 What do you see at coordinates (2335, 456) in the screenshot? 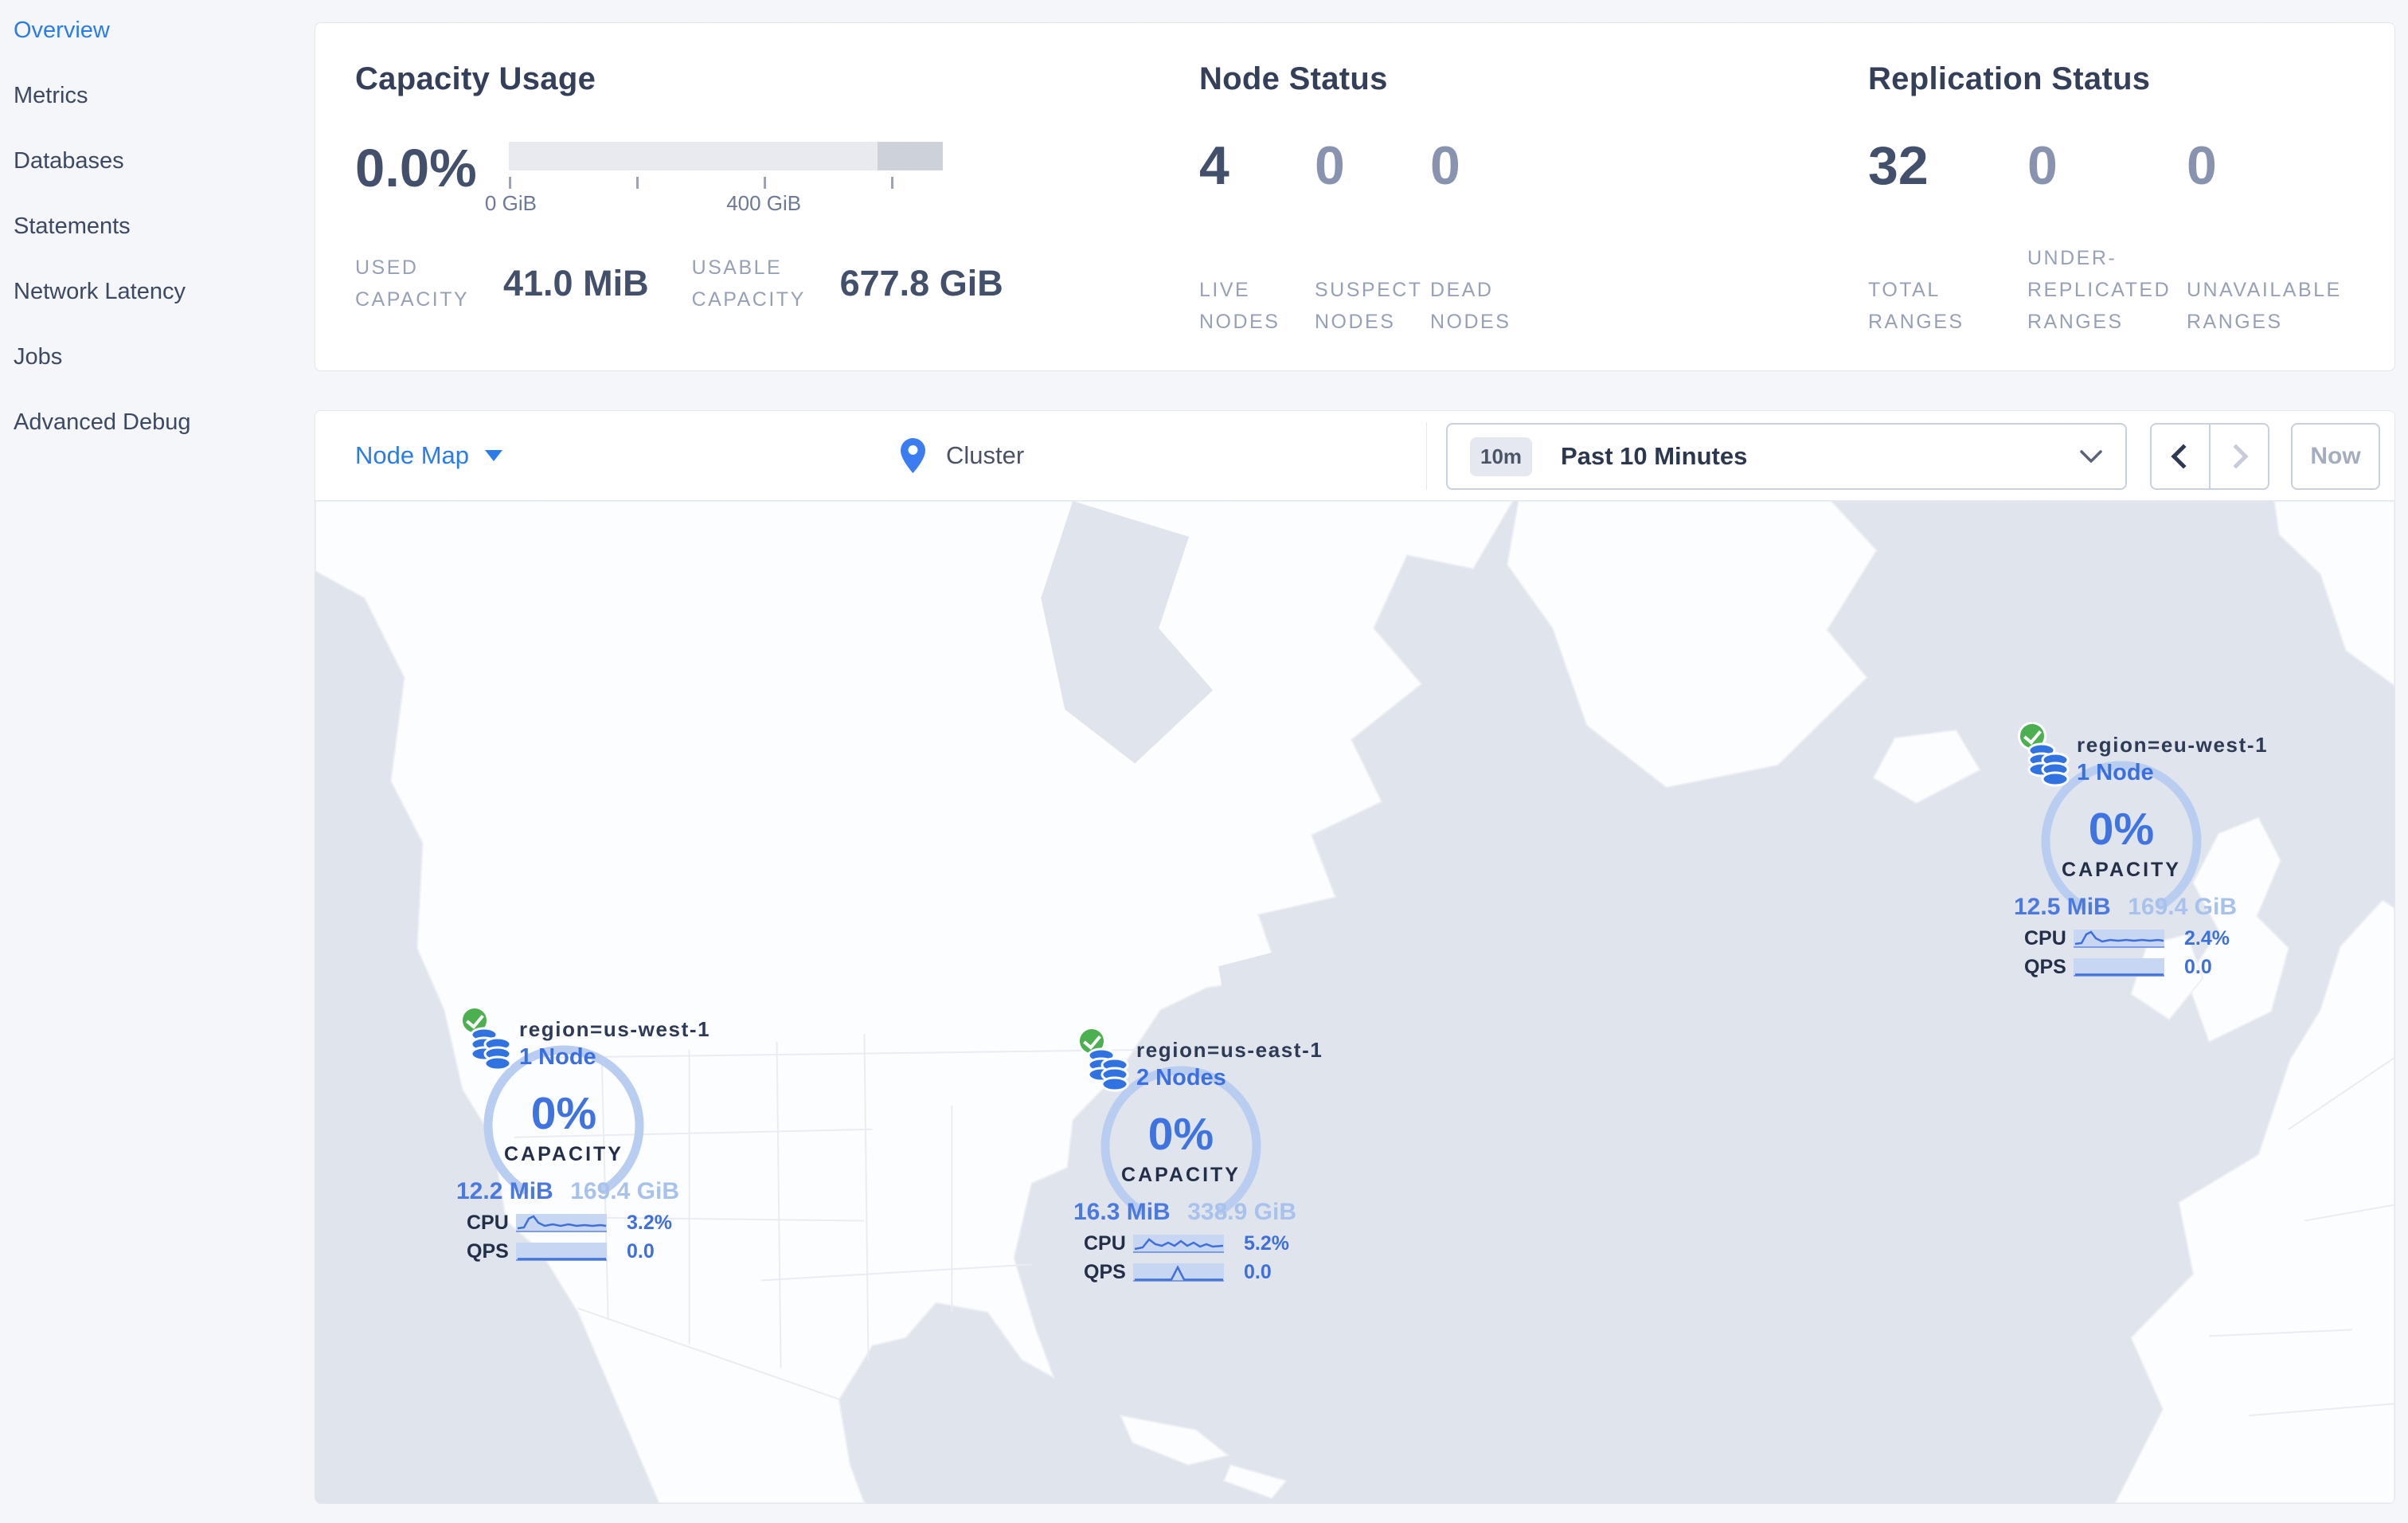
I see `now-button: Now` at bounding box center [2335, 456].